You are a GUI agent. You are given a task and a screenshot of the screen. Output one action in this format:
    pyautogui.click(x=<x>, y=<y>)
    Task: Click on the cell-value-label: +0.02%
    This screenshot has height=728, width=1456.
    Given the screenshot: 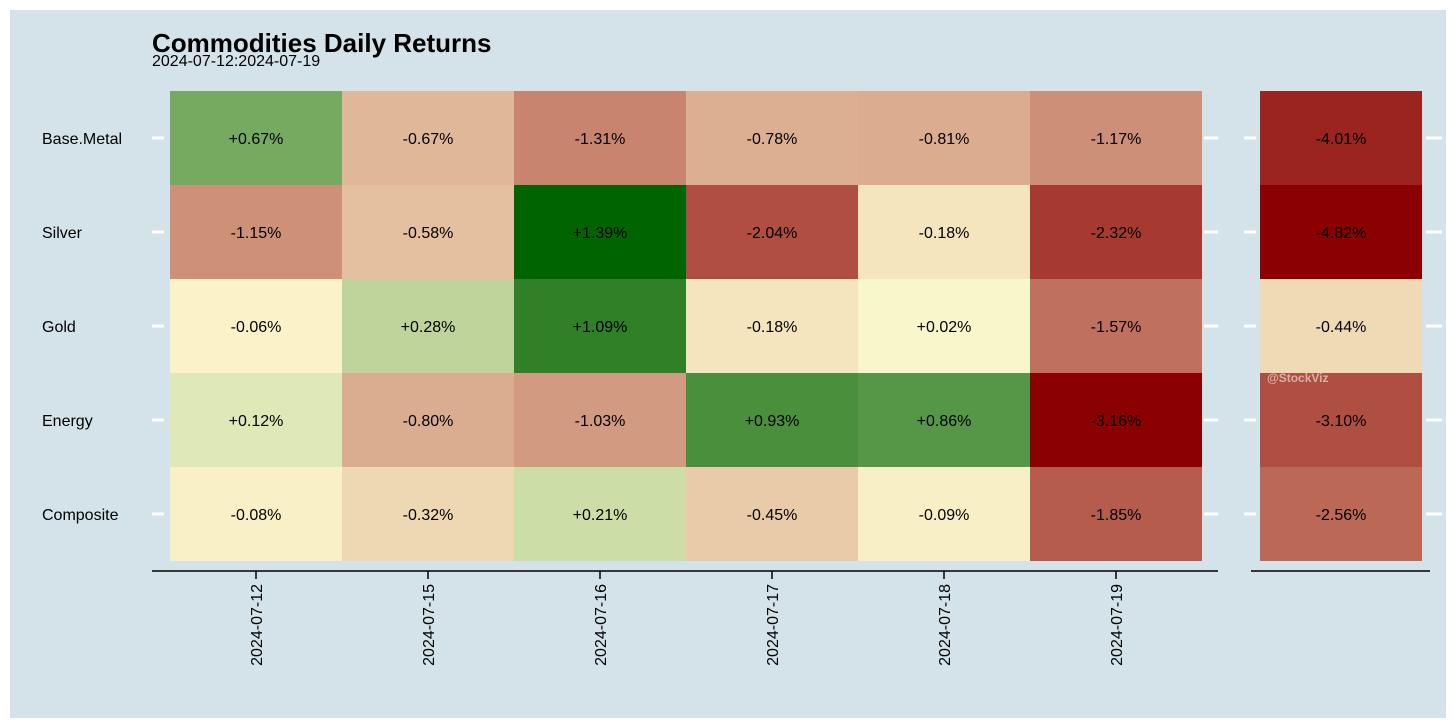 What is the action you would take?
    pyautogui.click(x=944, y=327)
    